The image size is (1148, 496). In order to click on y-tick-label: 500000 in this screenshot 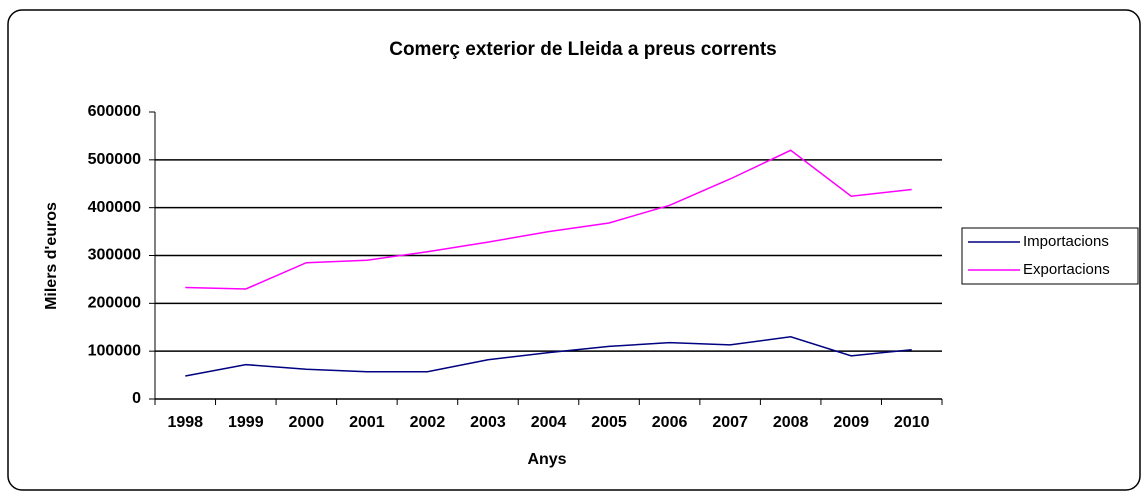, I will do `click(114, 159)`.